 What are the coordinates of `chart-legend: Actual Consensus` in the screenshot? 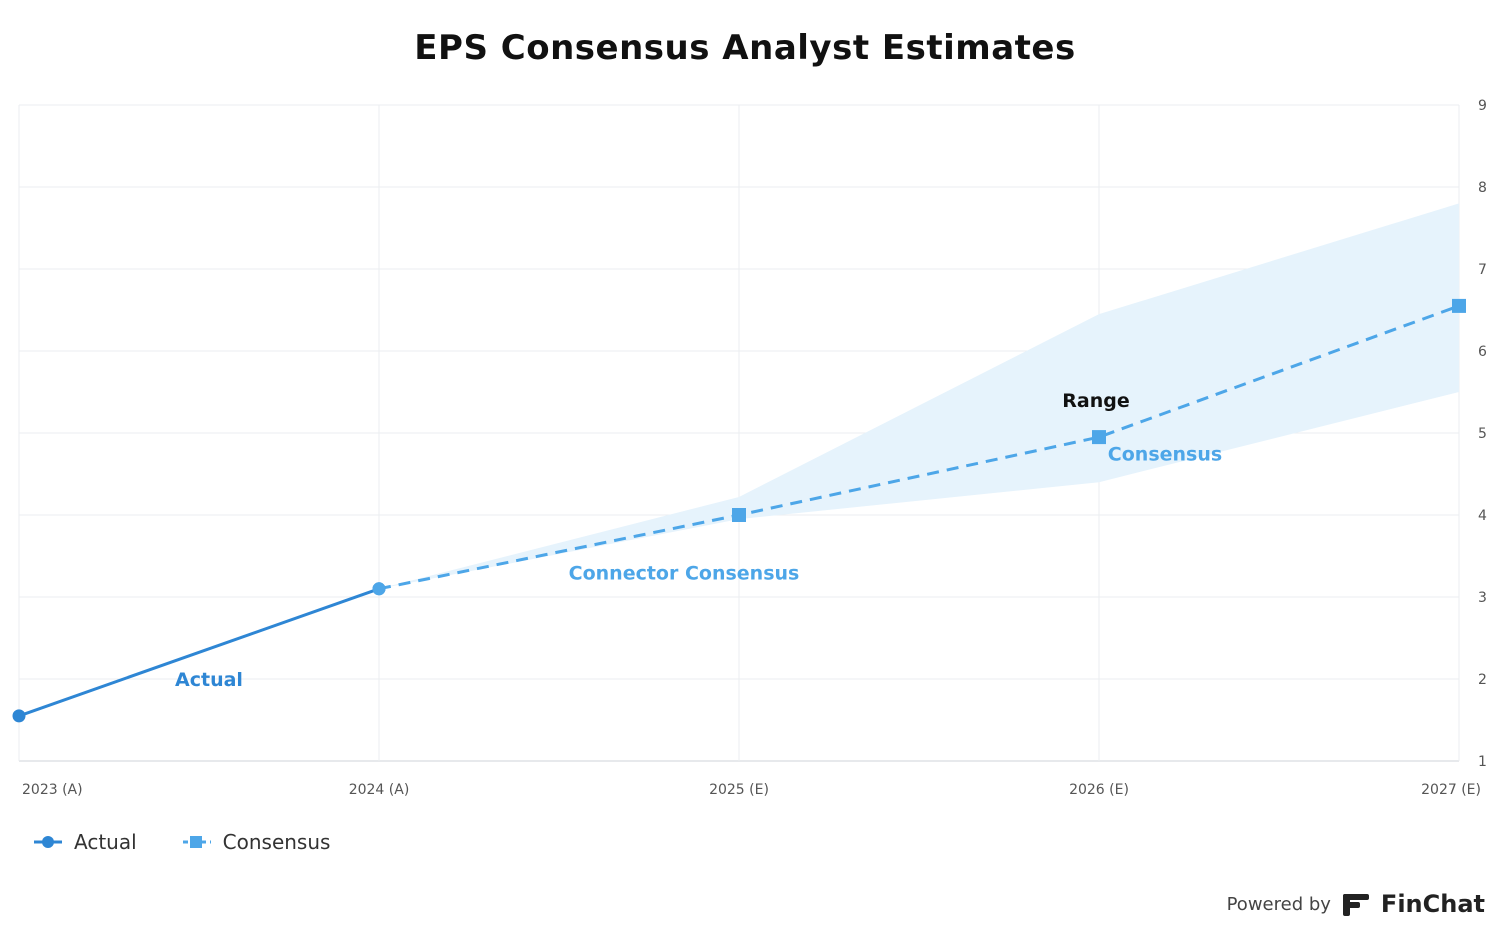 It's located at (181, 842).